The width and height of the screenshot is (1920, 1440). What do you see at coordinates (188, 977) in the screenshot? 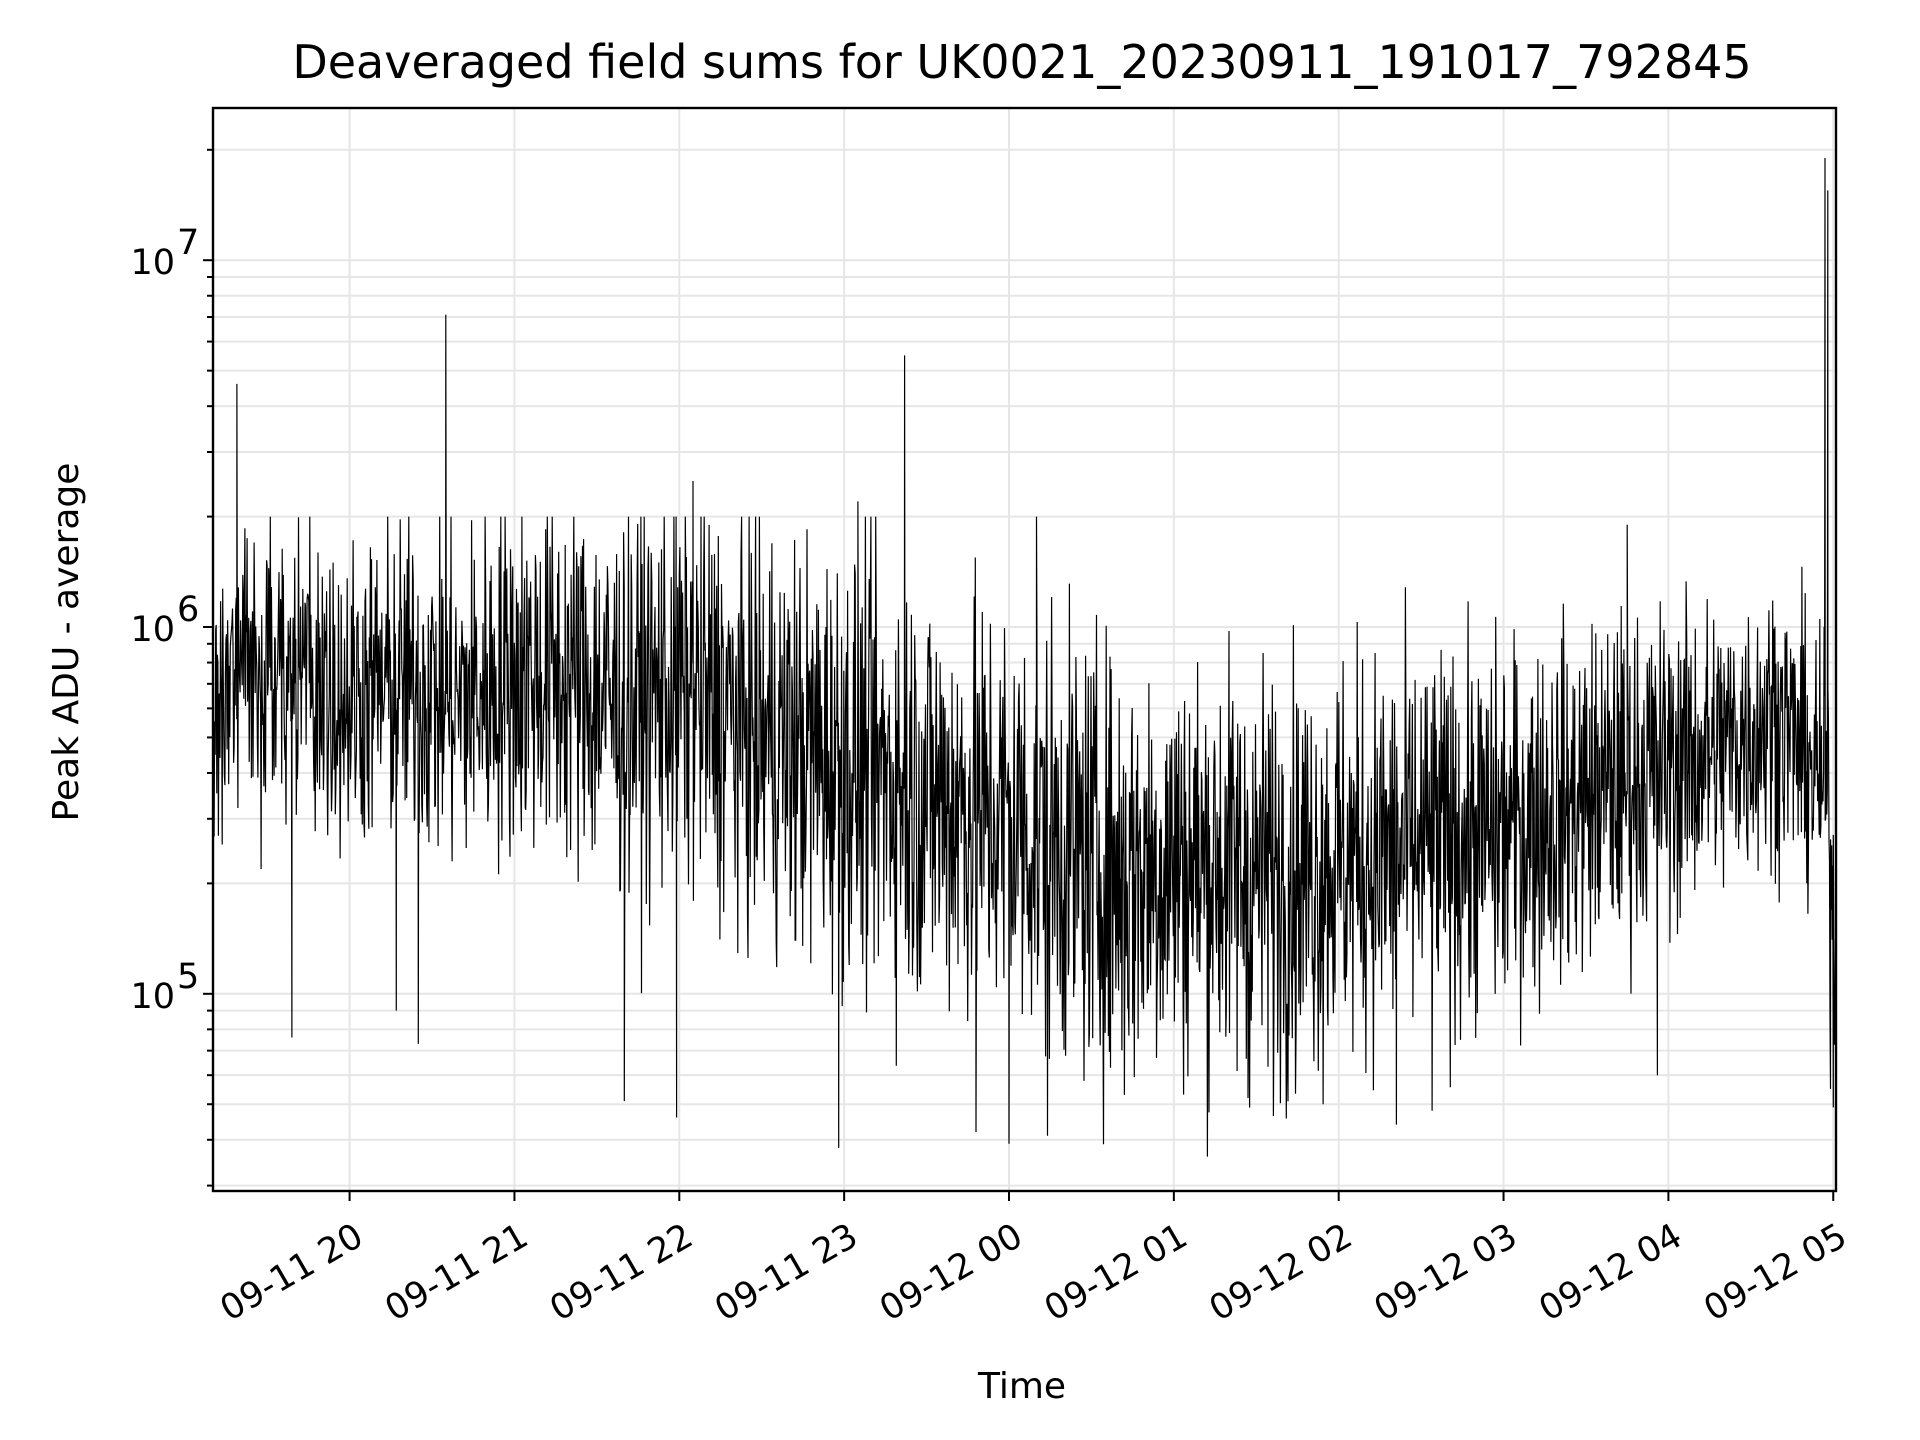
I see `y-tick-exponent: 5` at bounding box center [188, 977].